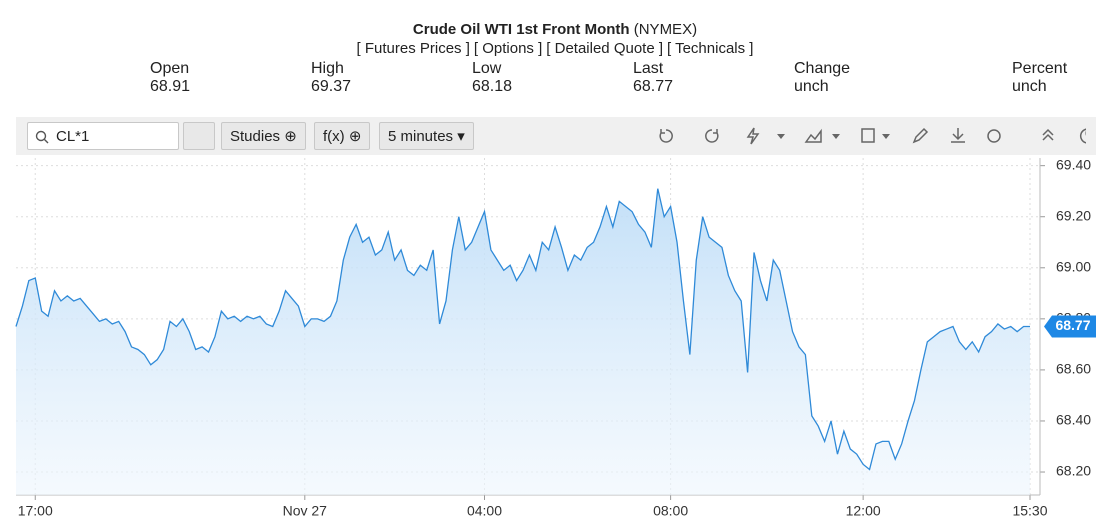  Describe the element at coordinates (327, 68) in the screenshot. I see `stat-label: High` at that location.